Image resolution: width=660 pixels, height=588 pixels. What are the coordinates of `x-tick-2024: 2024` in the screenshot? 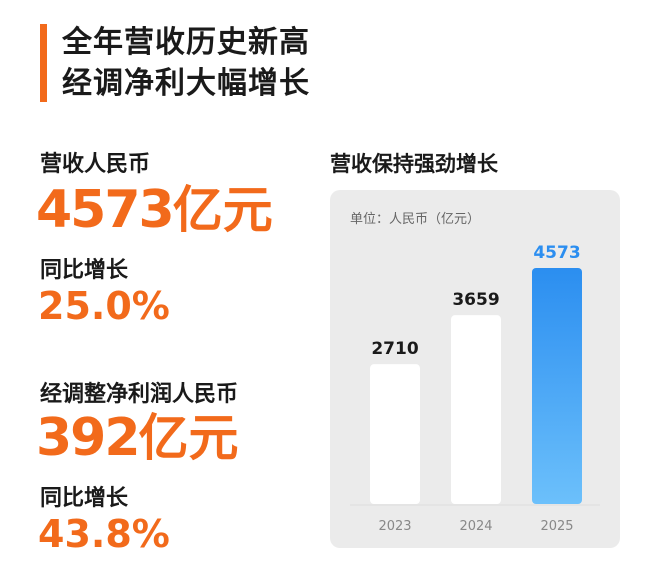 It's located at (475, 526).